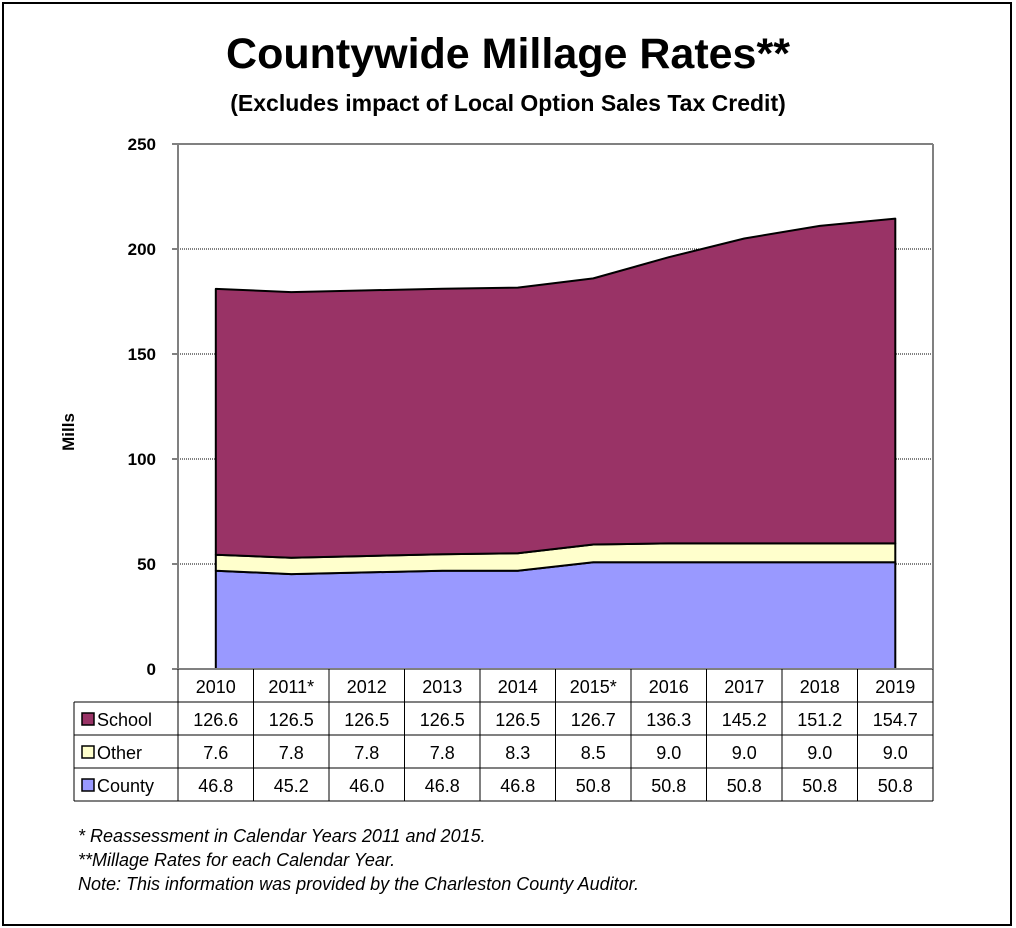  What do you see at coordinates (668, 720) in the screenshot?
I see `table-cell-school: 136.3` at bounding box center [668, 720].